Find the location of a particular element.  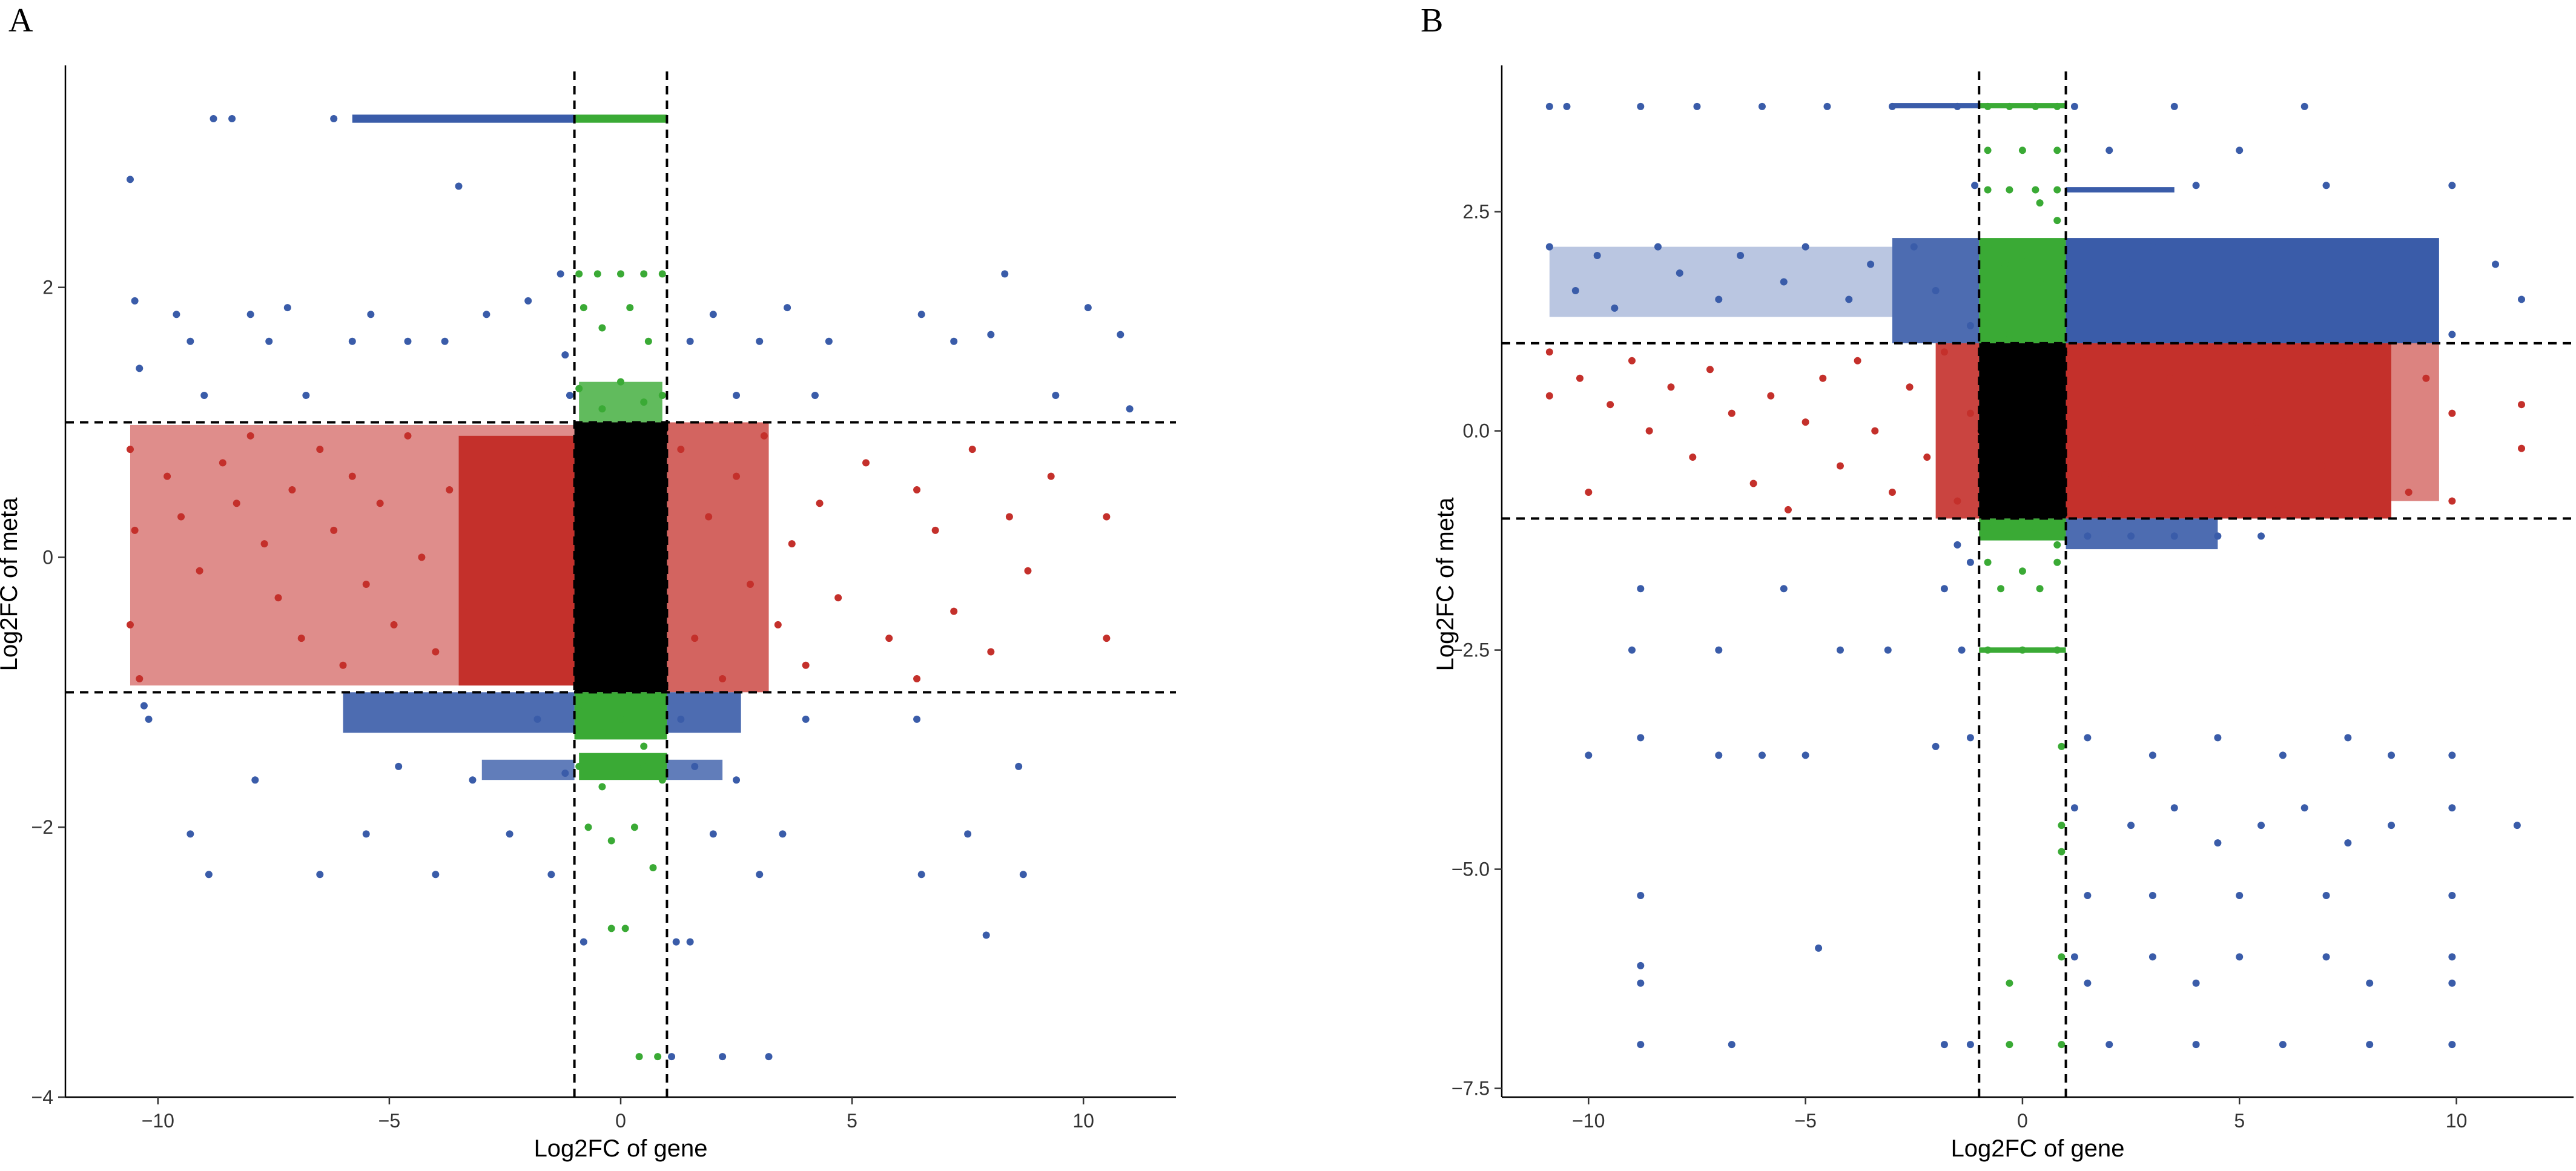

y-tick-label: 2.5 is located at coordinates (1476, 212).